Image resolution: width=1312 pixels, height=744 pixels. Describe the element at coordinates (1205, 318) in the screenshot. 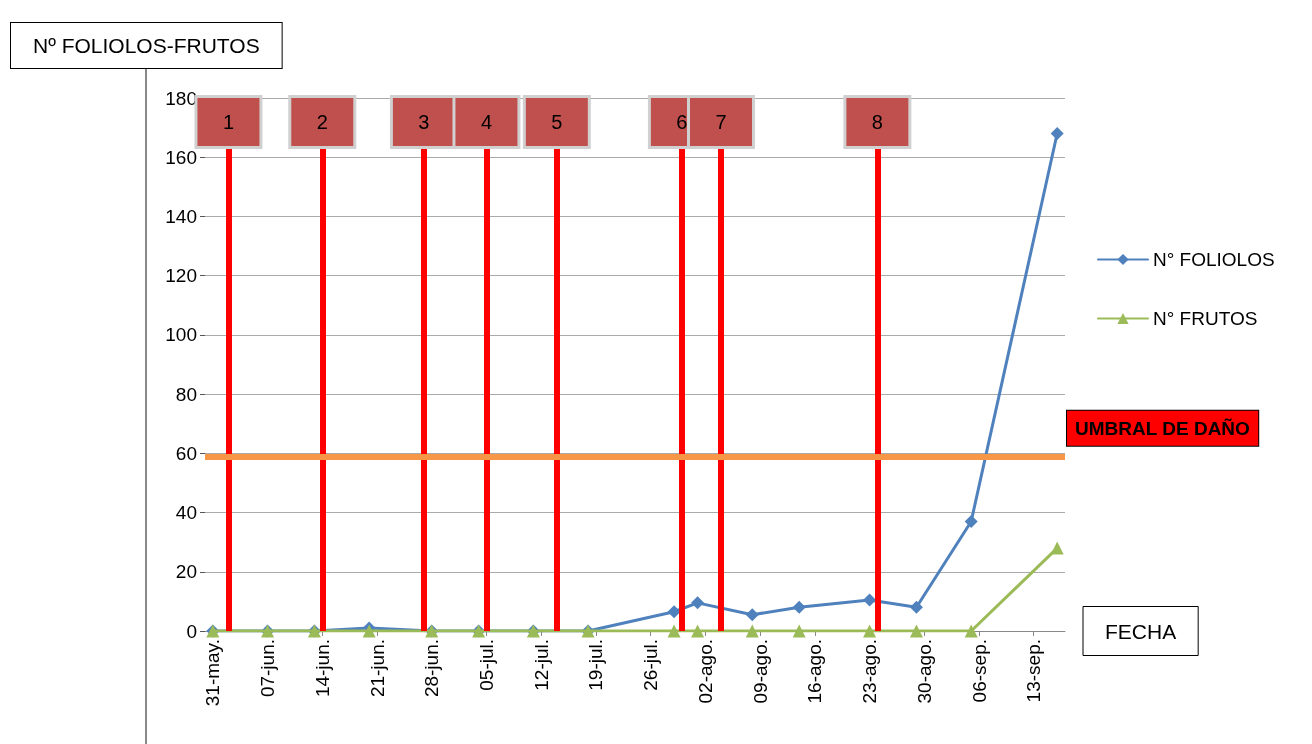

I see `legend-label: N° FRUTOS` at that location.